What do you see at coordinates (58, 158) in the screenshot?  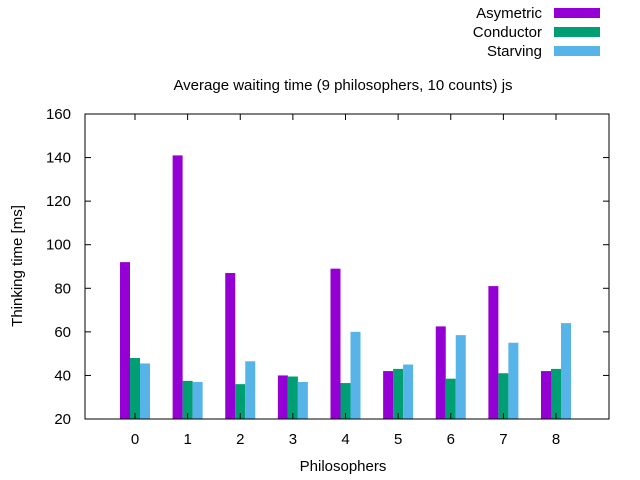 I see `y-tick-label: 140` at bounding box center [58, 158].